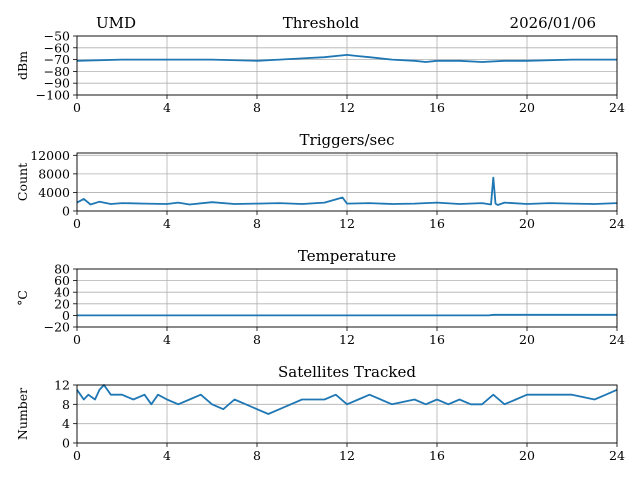  I want to click on y-axis-label: °C, so click(22, 298).